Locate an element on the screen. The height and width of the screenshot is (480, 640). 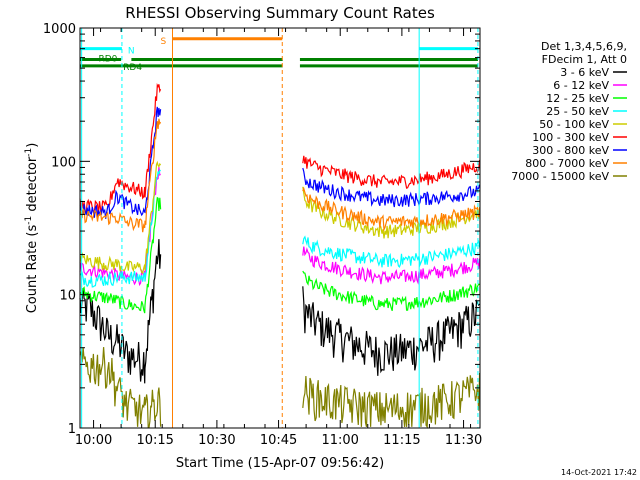
legend-header-line1: Det 1,3,4,5,6,9, is located at coordinates (584, 46).